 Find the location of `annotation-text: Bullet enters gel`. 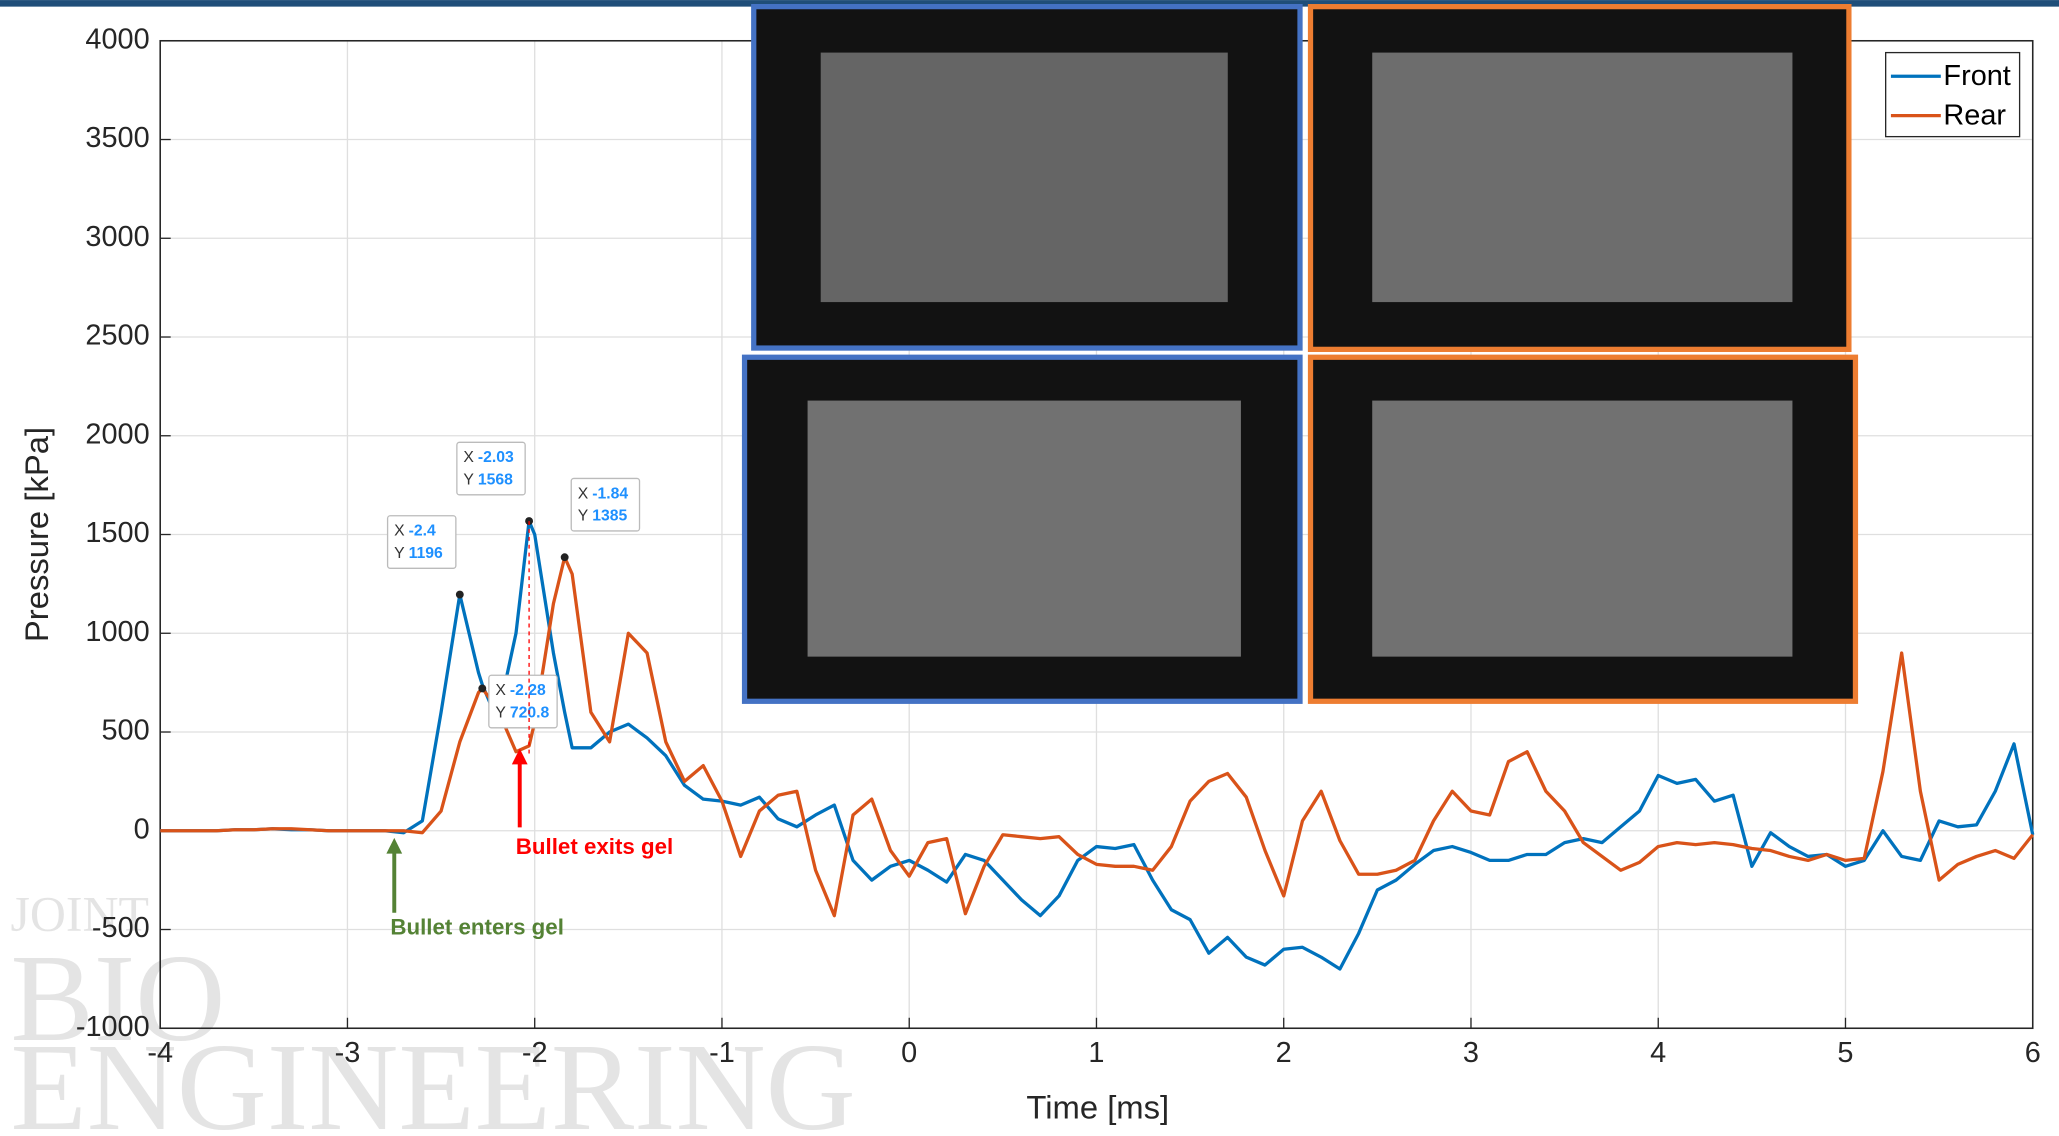

annotation-text: Bullet enters gel is located at coordinates (477, 926).